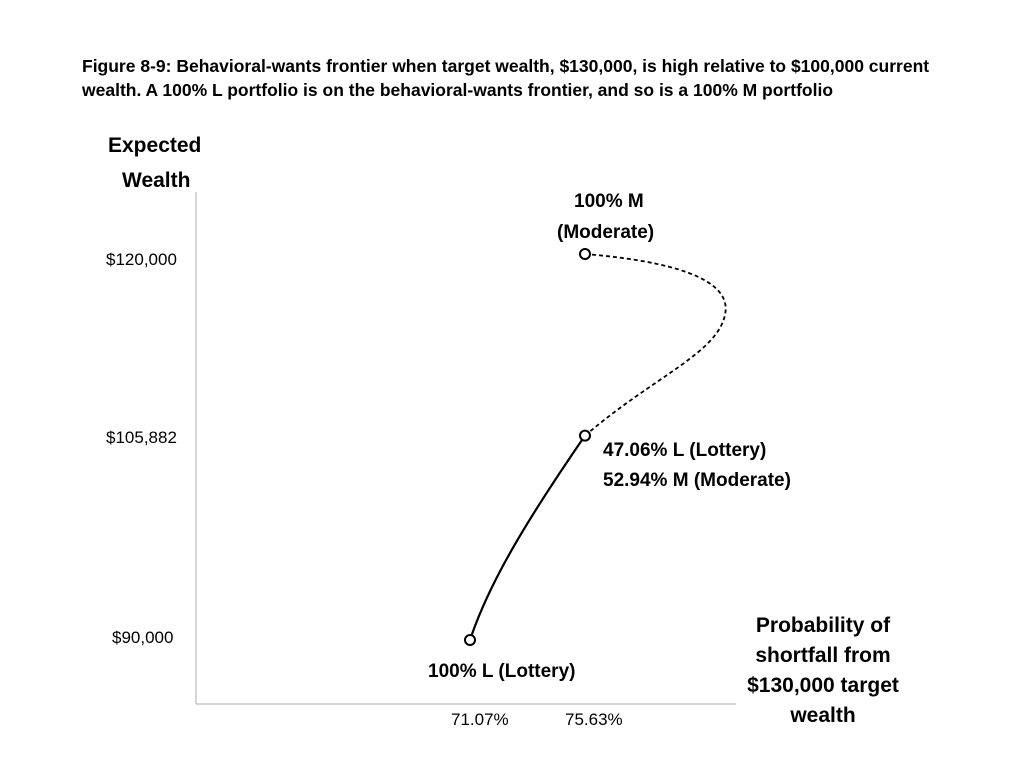 Image resolution: width=1024 pixels, height=768 pixels. I want to click on y-axis-label-line-1: Expected, so click(155, 145).